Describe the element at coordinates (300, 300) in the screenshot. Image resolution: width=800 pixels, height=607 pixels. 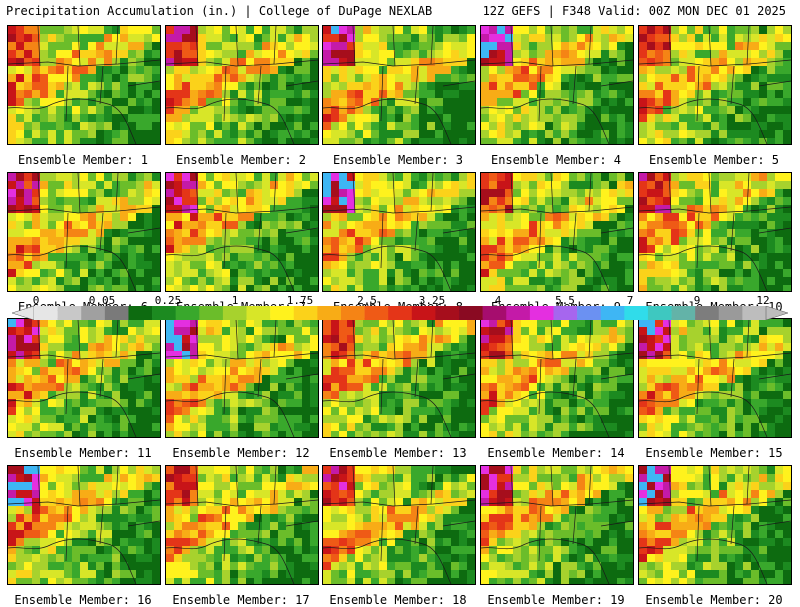
I see `legend-tick-label: 1.75` at that location.